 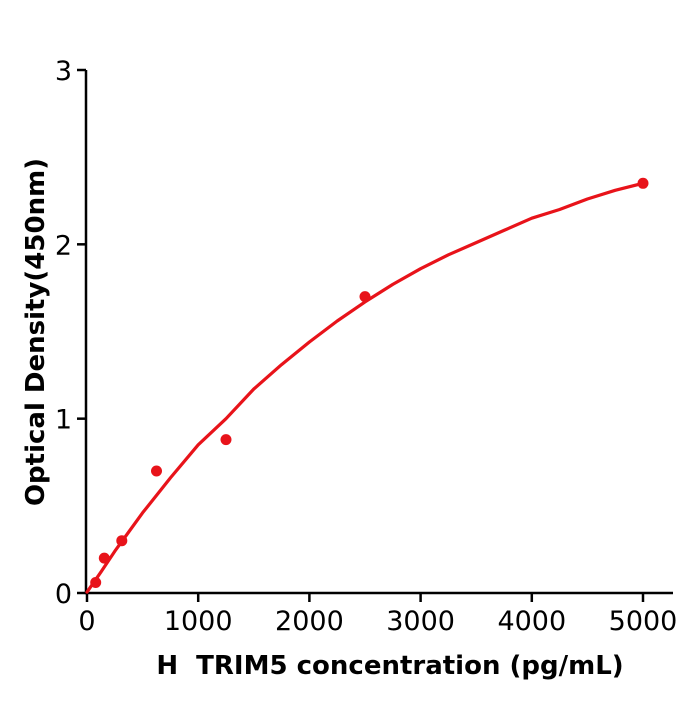 What do you see at coordinates (309, 621) in the screenshot?
I see `x-tick-label: 2000` at bounding box center [309, 621].